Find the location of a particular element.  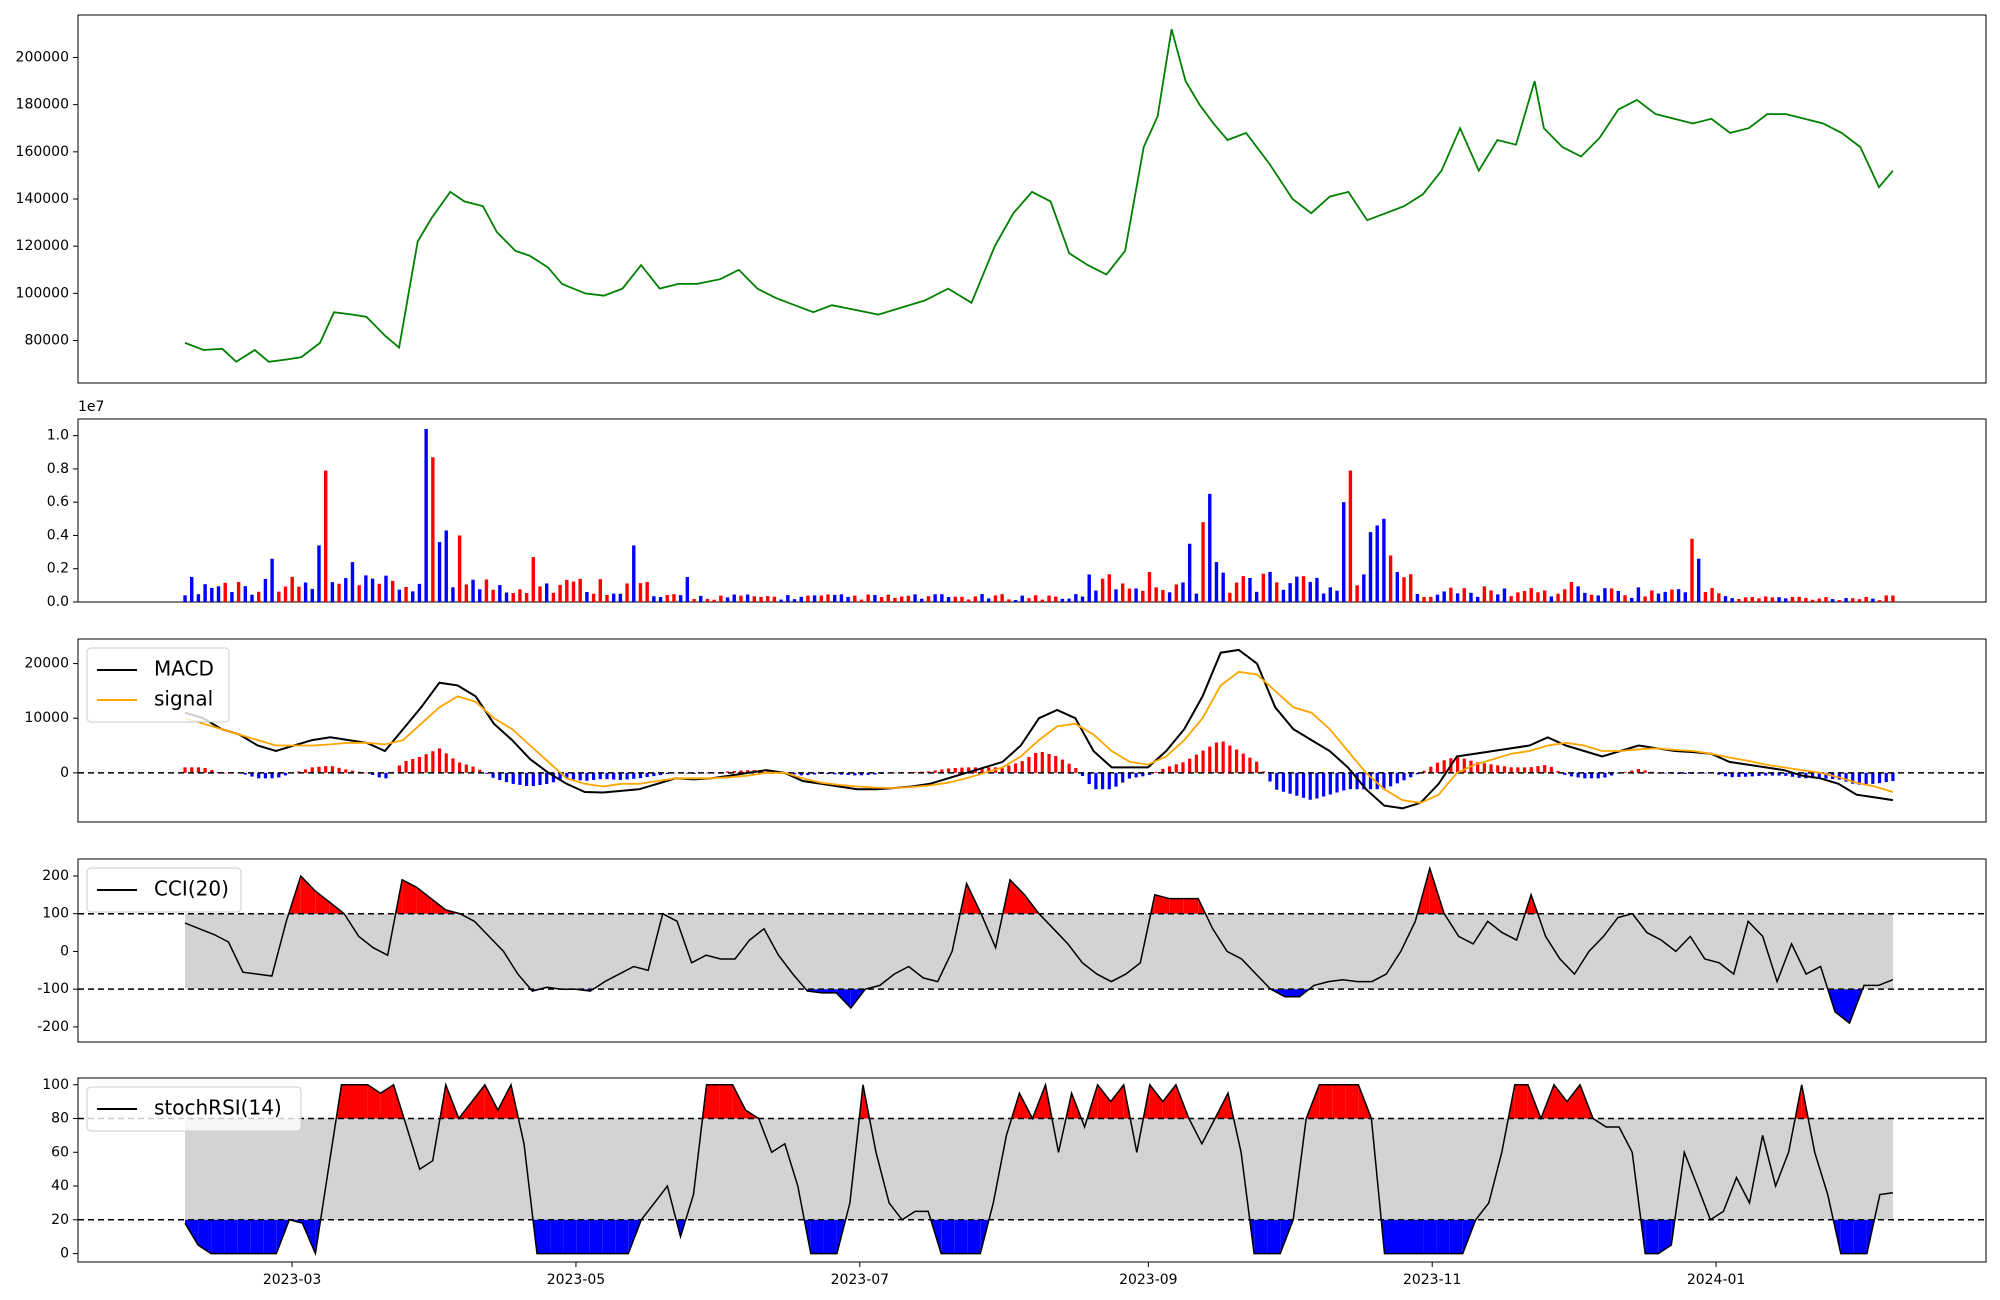

stochrsi-ytick-label: 100 is located at coordinates (55, 1085).